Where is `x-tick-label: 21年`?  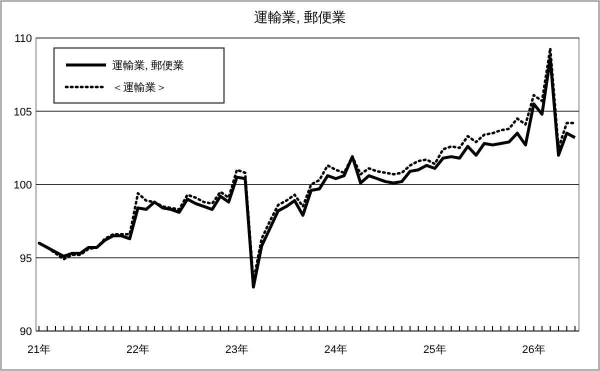 x-tick-label: 21年 is located at coordinates (39, 350).